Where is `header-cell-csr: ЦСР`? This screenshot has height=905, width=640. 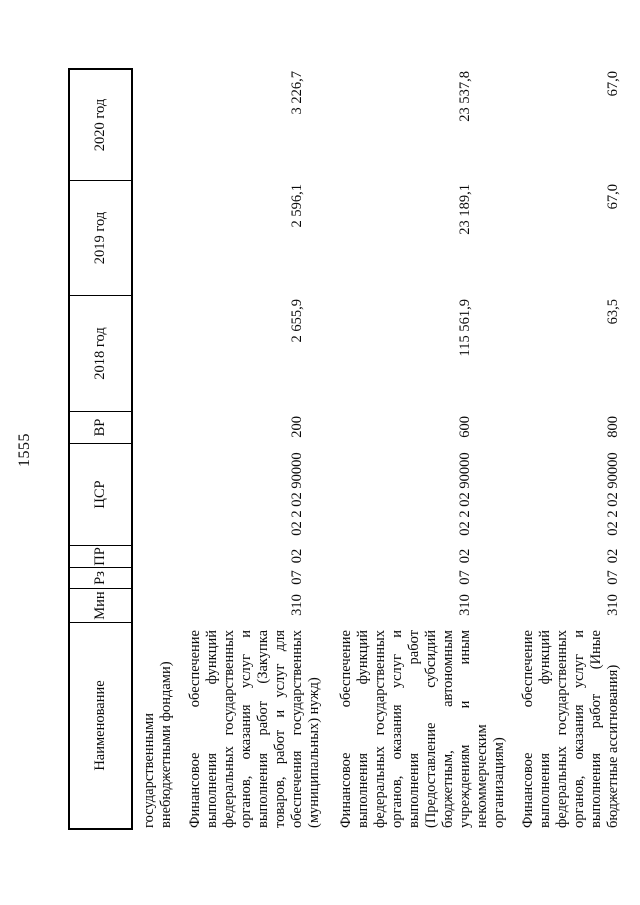
header-cell-csr: ЦСР is located at coordinates (100, 494).